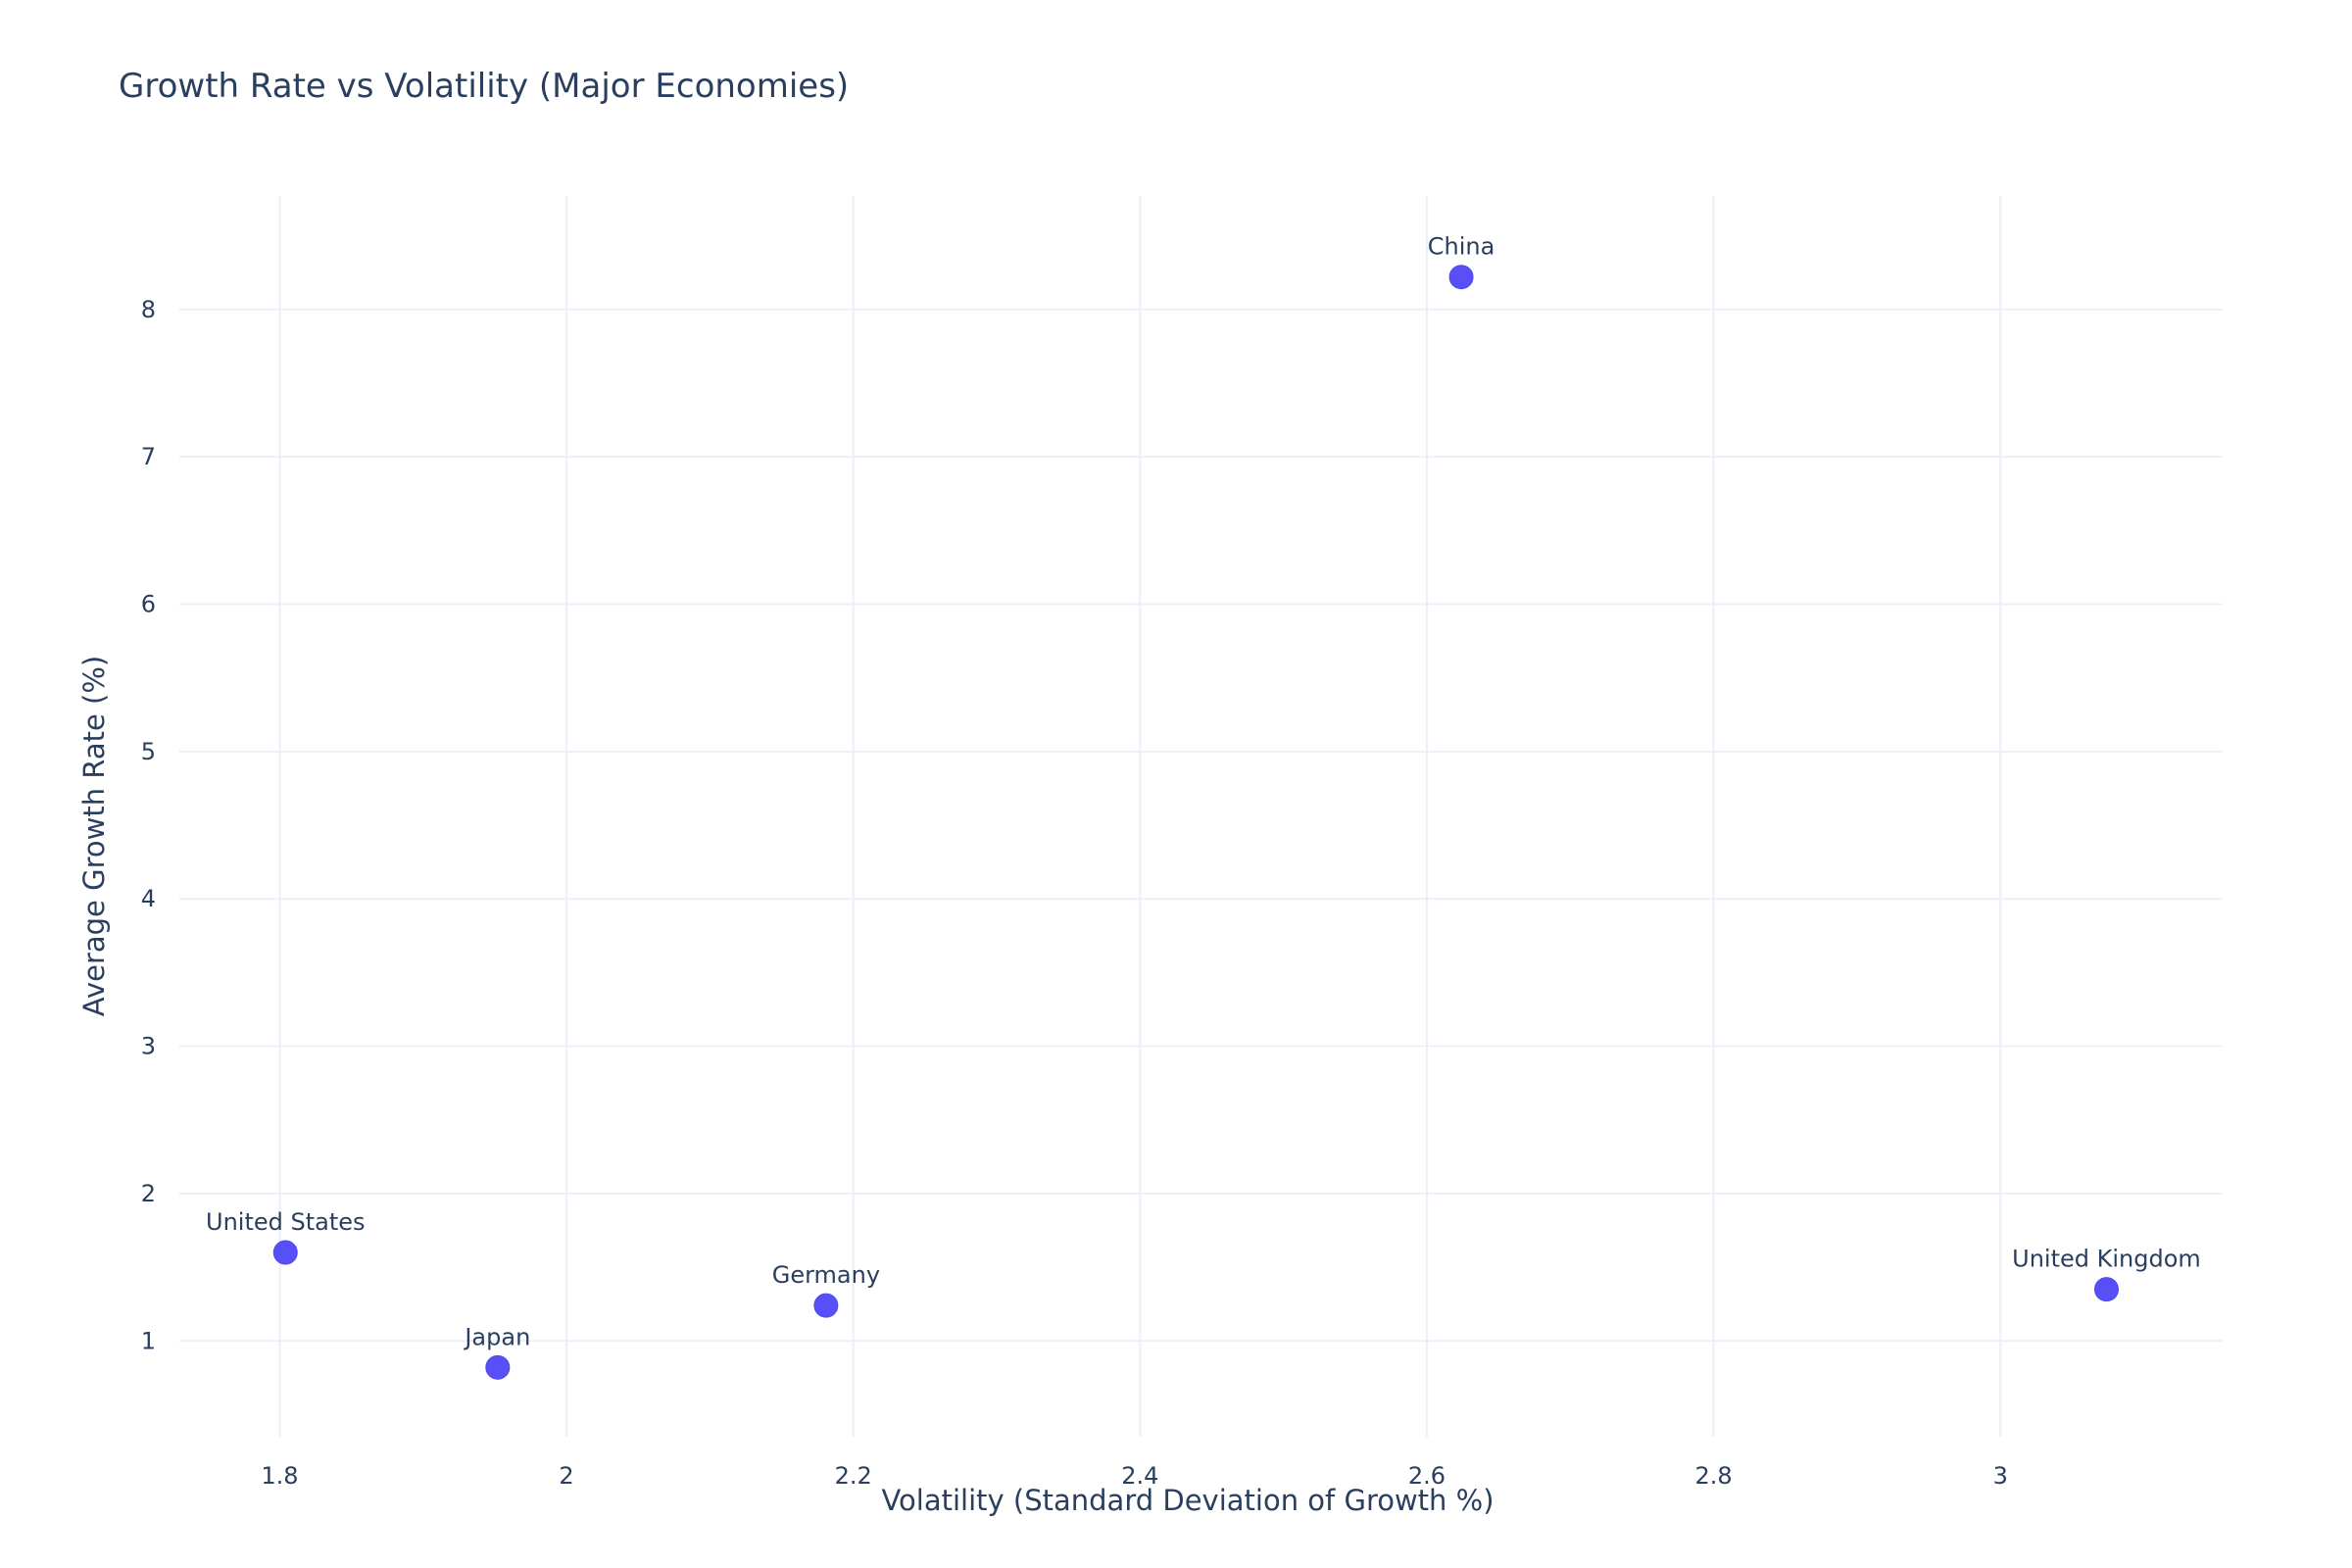 This screenshot has height=1568, width=2352. What do you see at coordinates (496, 1336) in the screenshot?
I see `point-label: Japan` at bounding box center [496, 1336].